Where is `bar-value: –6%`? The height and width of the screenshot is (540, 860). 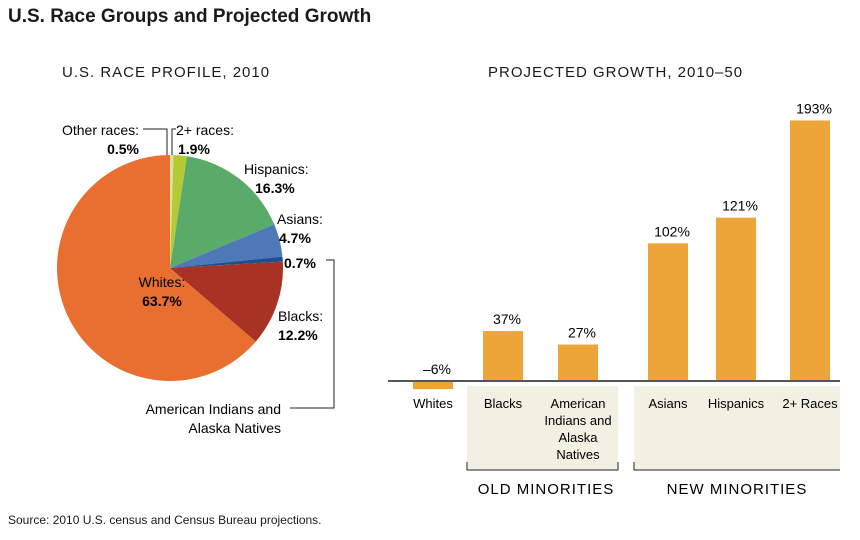 bar-value: –6% is located at coordinates (437, 369).